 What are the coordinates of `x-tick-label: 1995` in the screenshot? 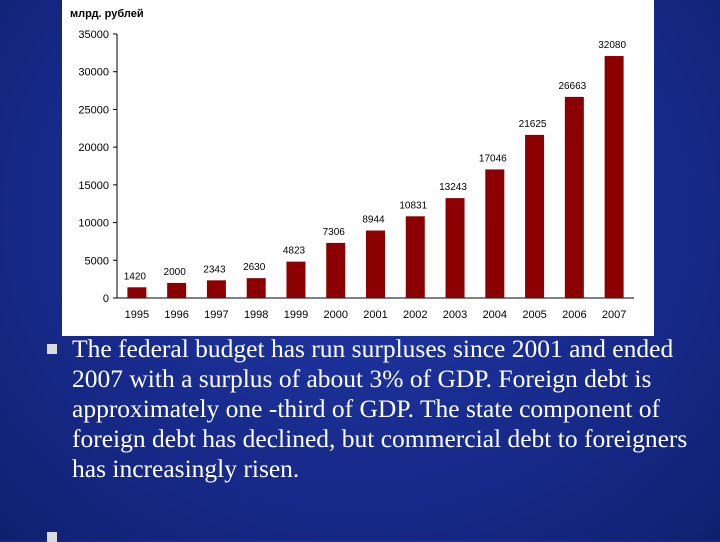 It's located at (137, 315).